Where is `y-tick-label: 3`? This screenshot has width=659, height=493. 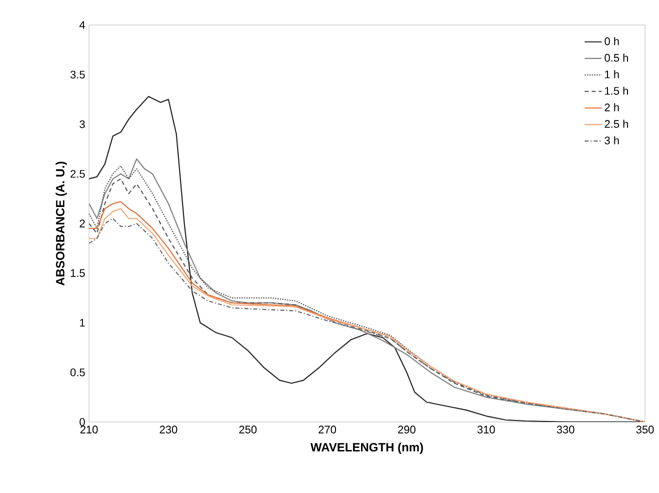 y-tick-label: 3 is located at coordinates (82, 124).